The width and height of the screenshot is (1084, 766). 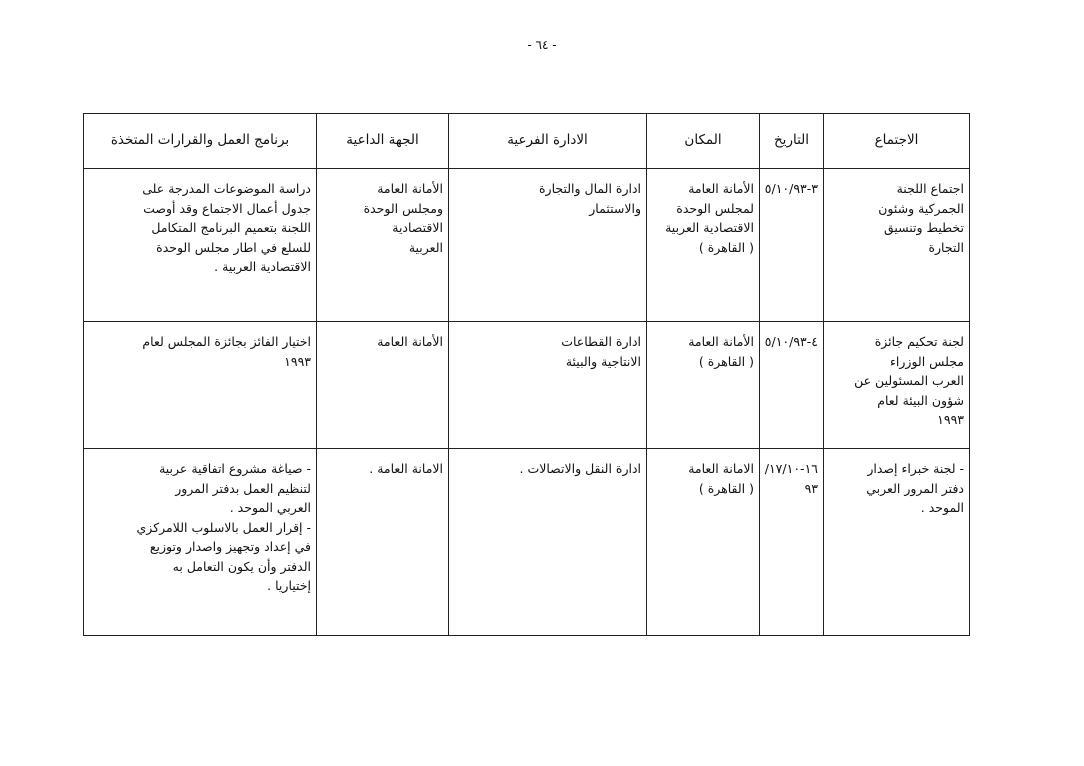 What do you see at coordinates (927, 361) in the screenshot?
I see `cell-line: مجلس الوزراء` at bounding box center [927, 361].